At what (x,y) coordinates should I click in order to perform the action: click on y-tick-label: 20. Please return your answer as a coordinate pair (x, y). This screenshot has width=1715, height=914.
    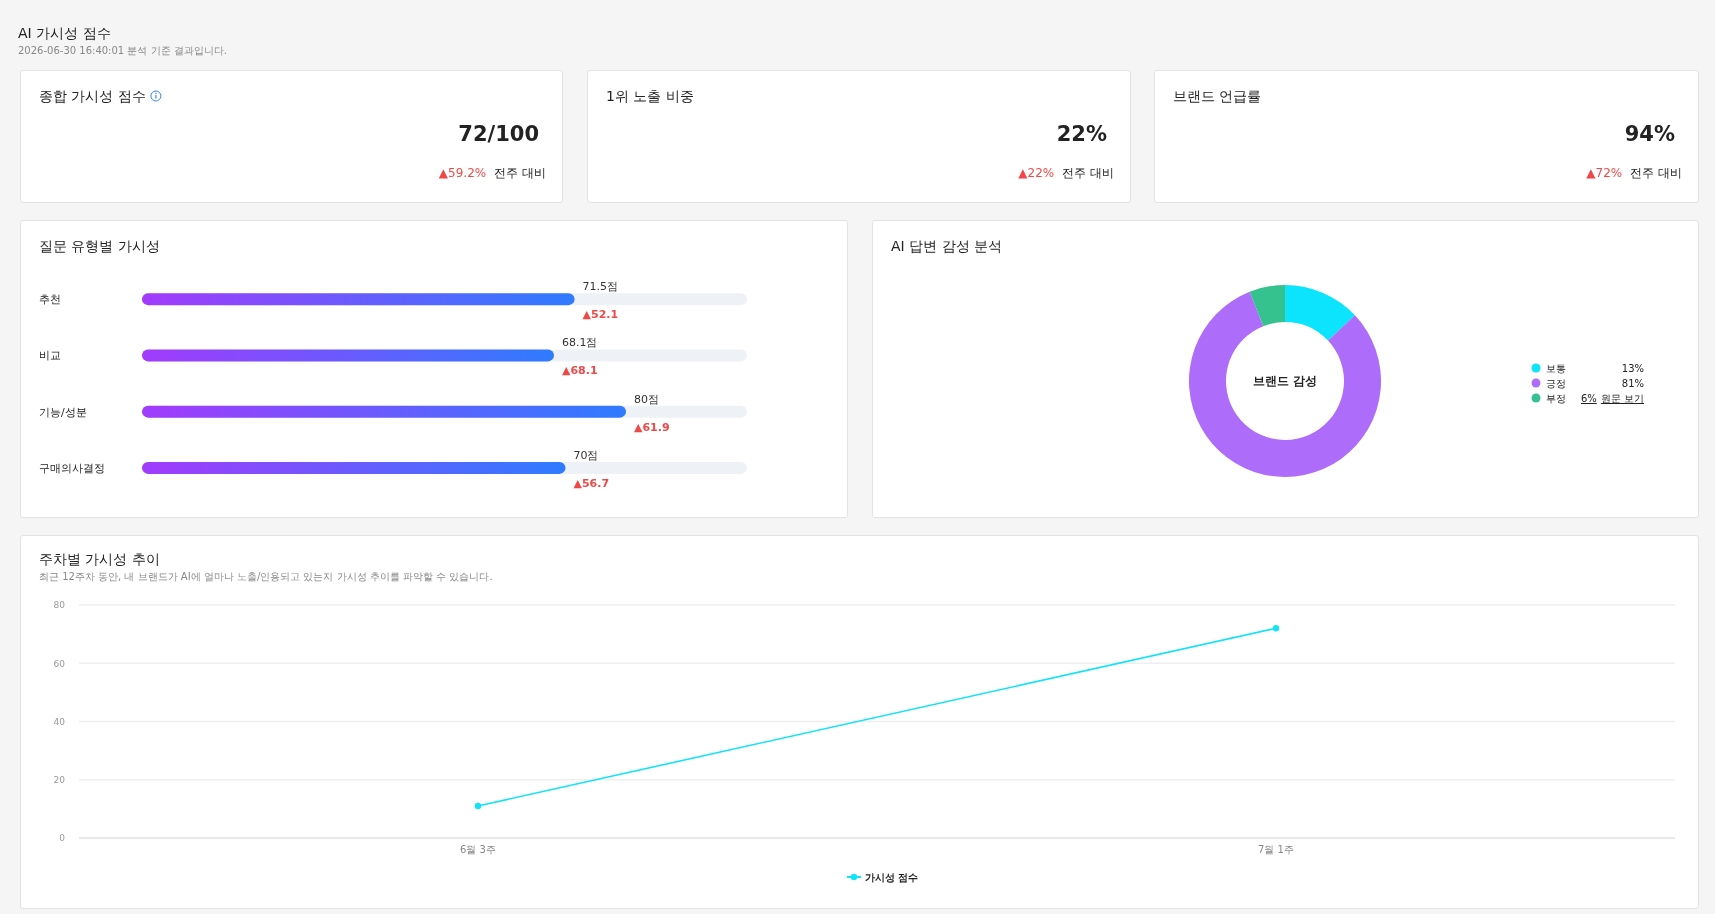
    Looking at the image, I should click on (59, 780).